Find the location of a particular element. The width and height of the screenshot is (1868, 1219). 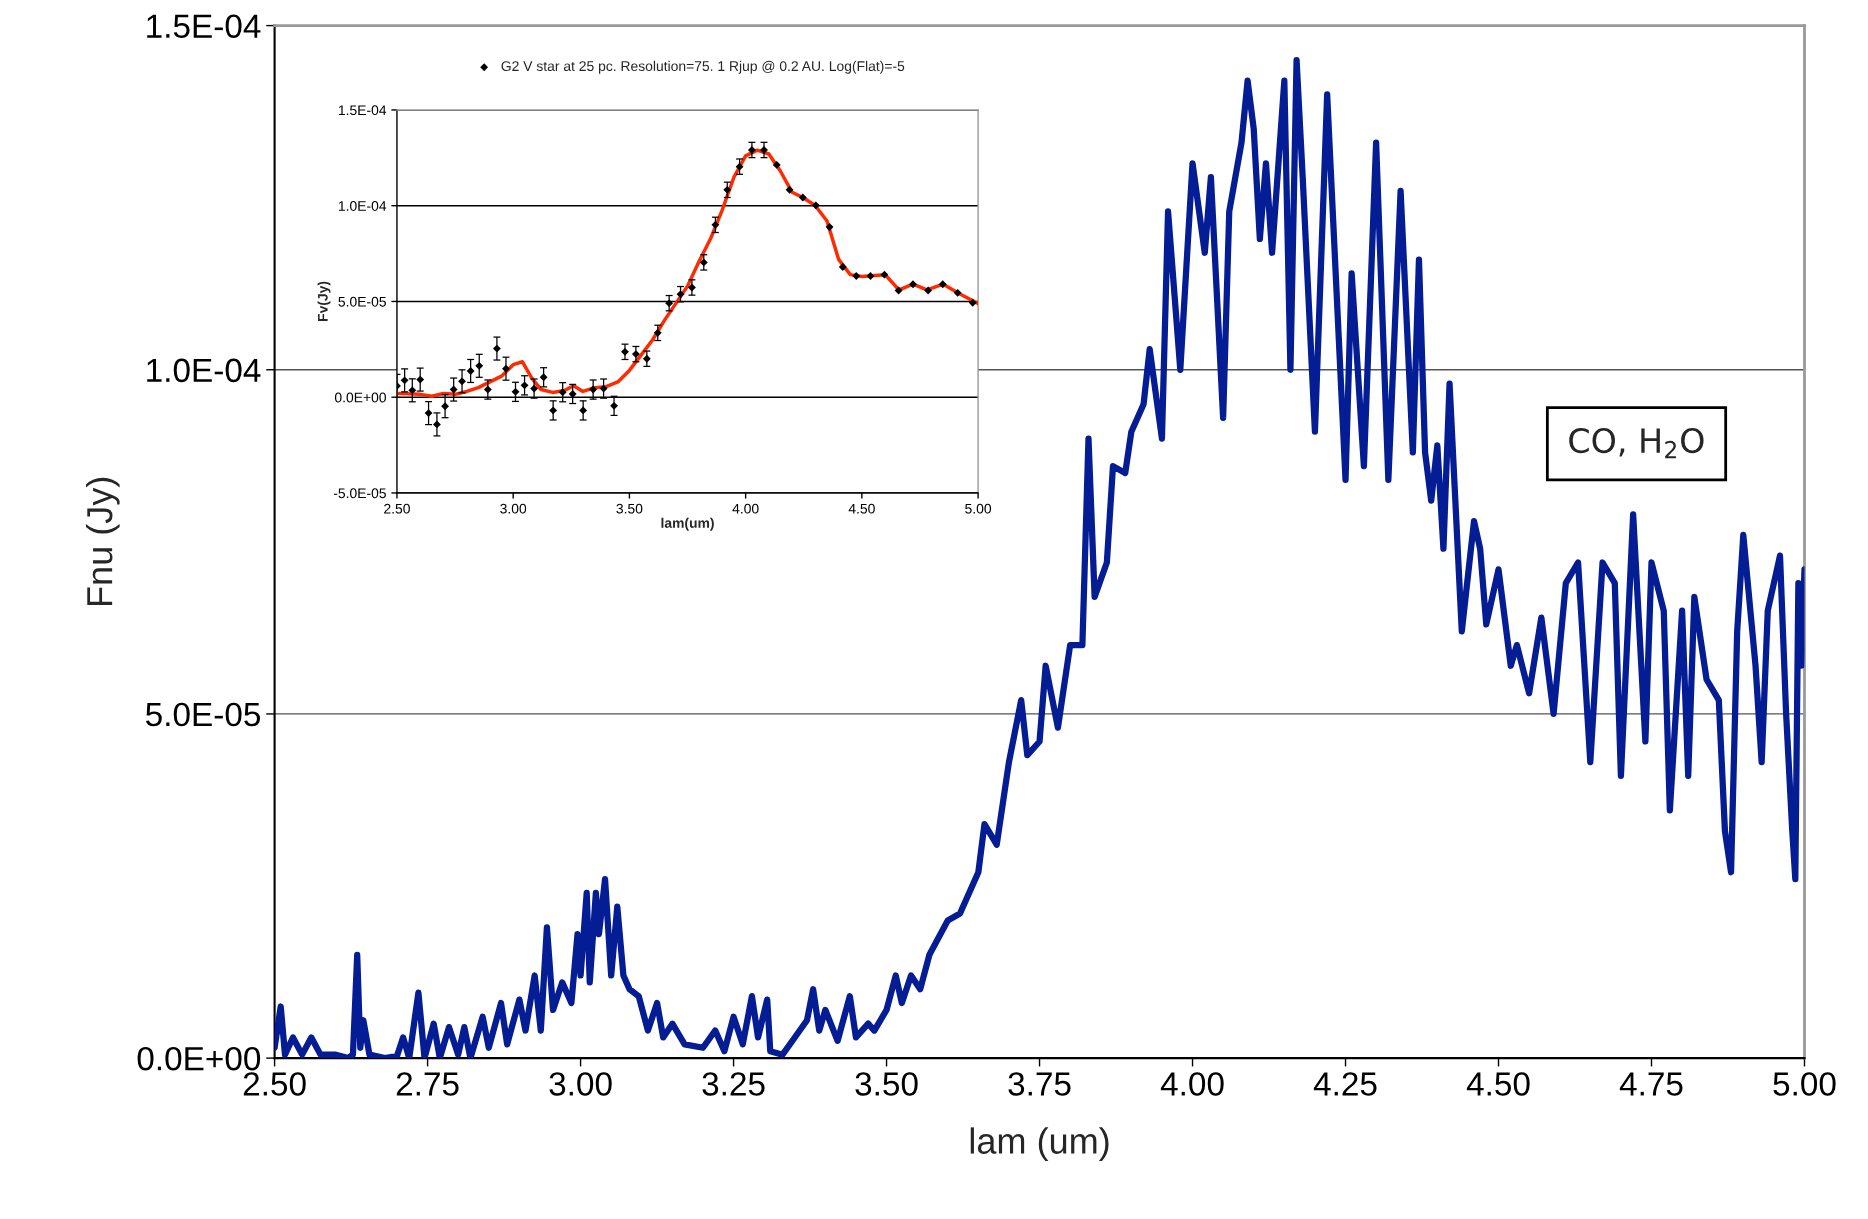

y-axis-title: Fnu (Jy) is located at coordinates (102, 541).